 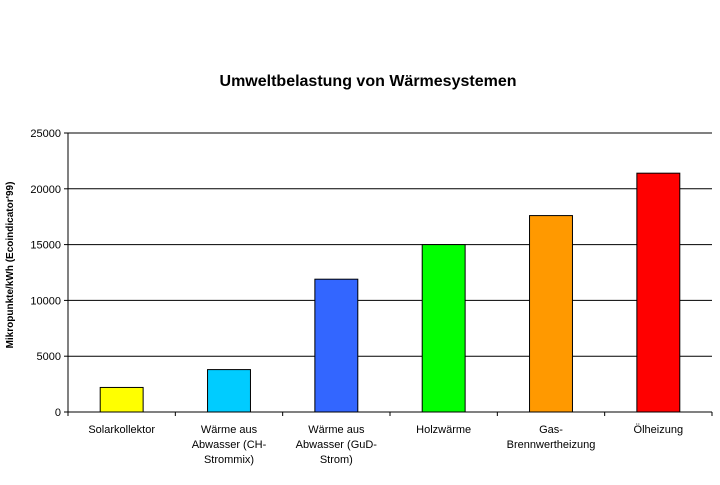 I want to click on x-tick-label: Wärme aus Abwasser (GuD- Strom), so click(x=337, y=445).